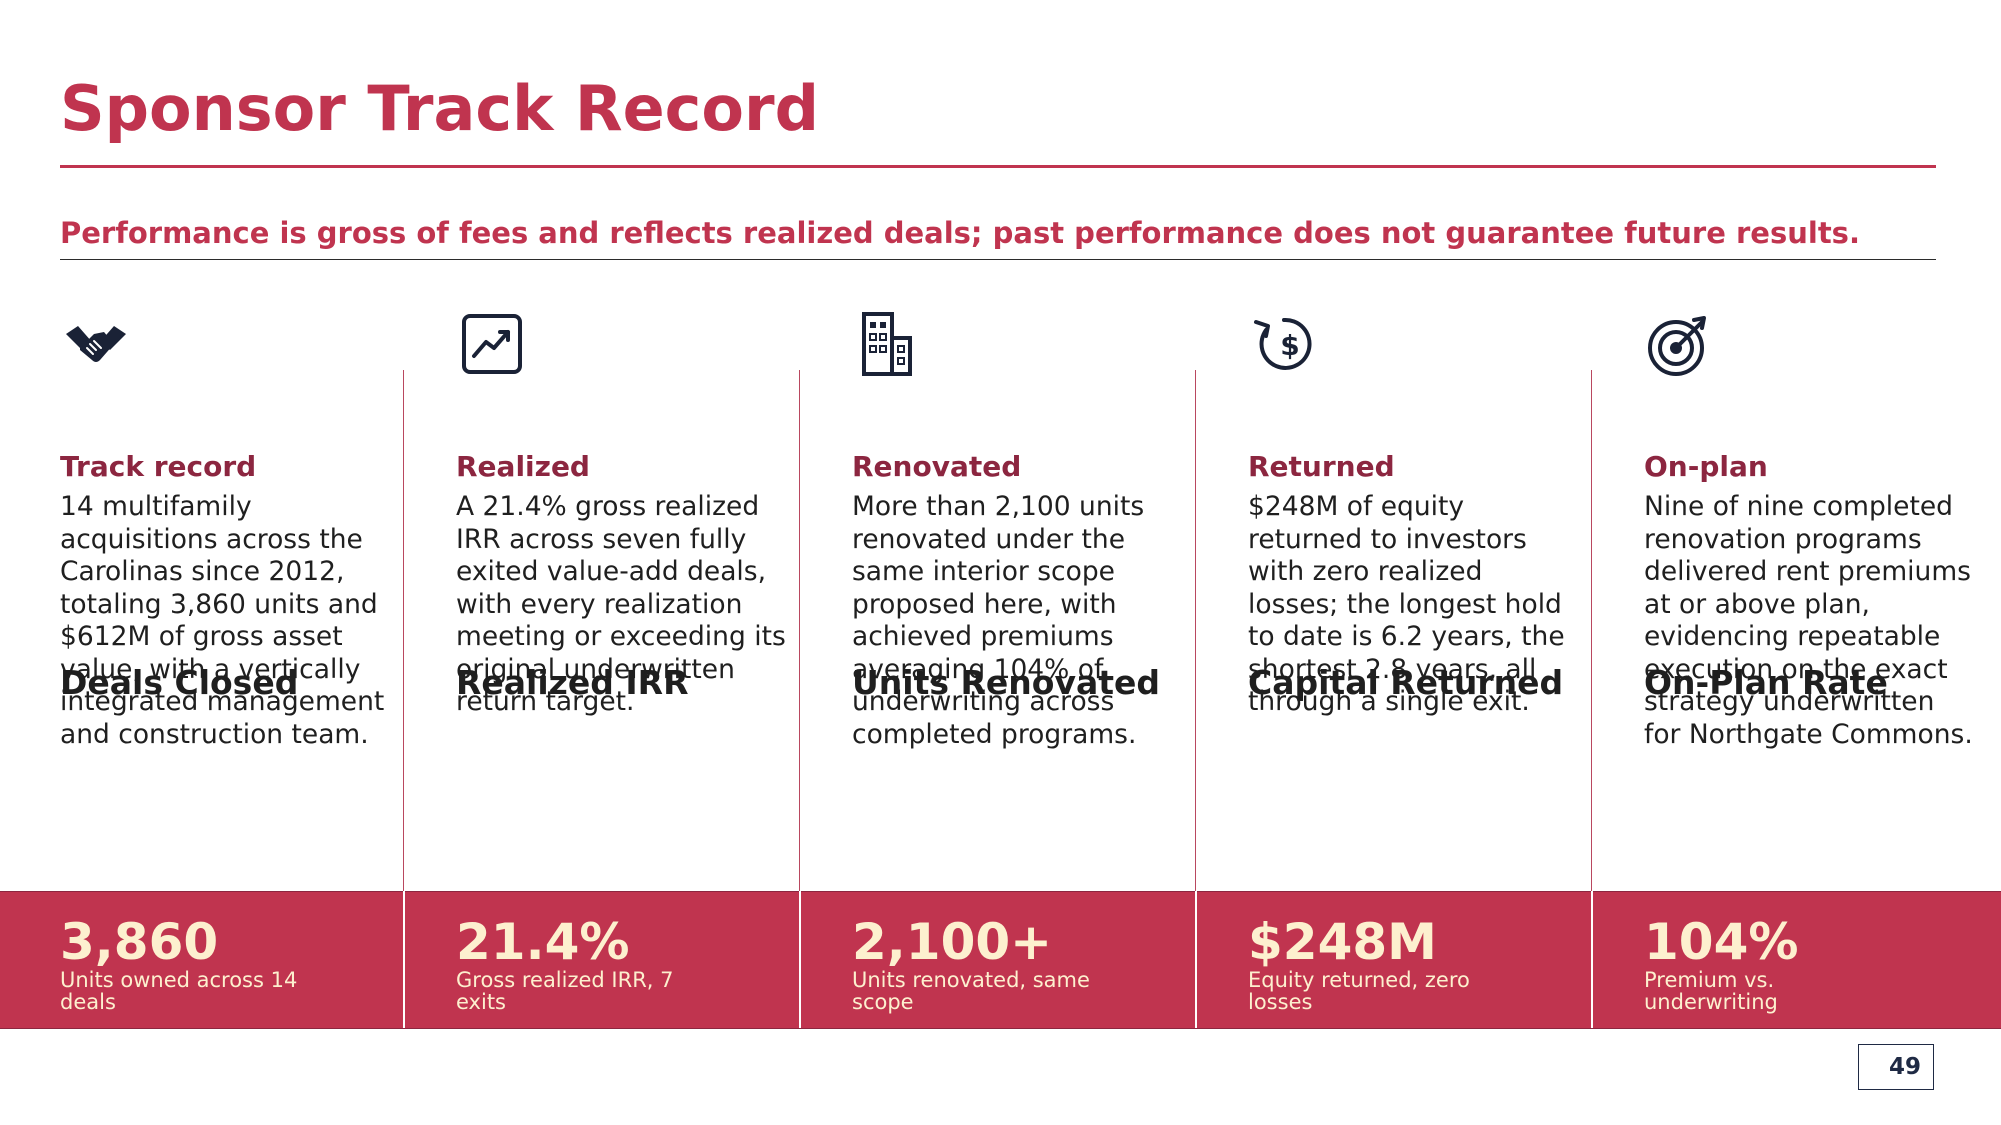  What do you see at coordinates (492, 344) in the screenshot?
I see `trend-chart-icon` at bounding box center [492, 344].